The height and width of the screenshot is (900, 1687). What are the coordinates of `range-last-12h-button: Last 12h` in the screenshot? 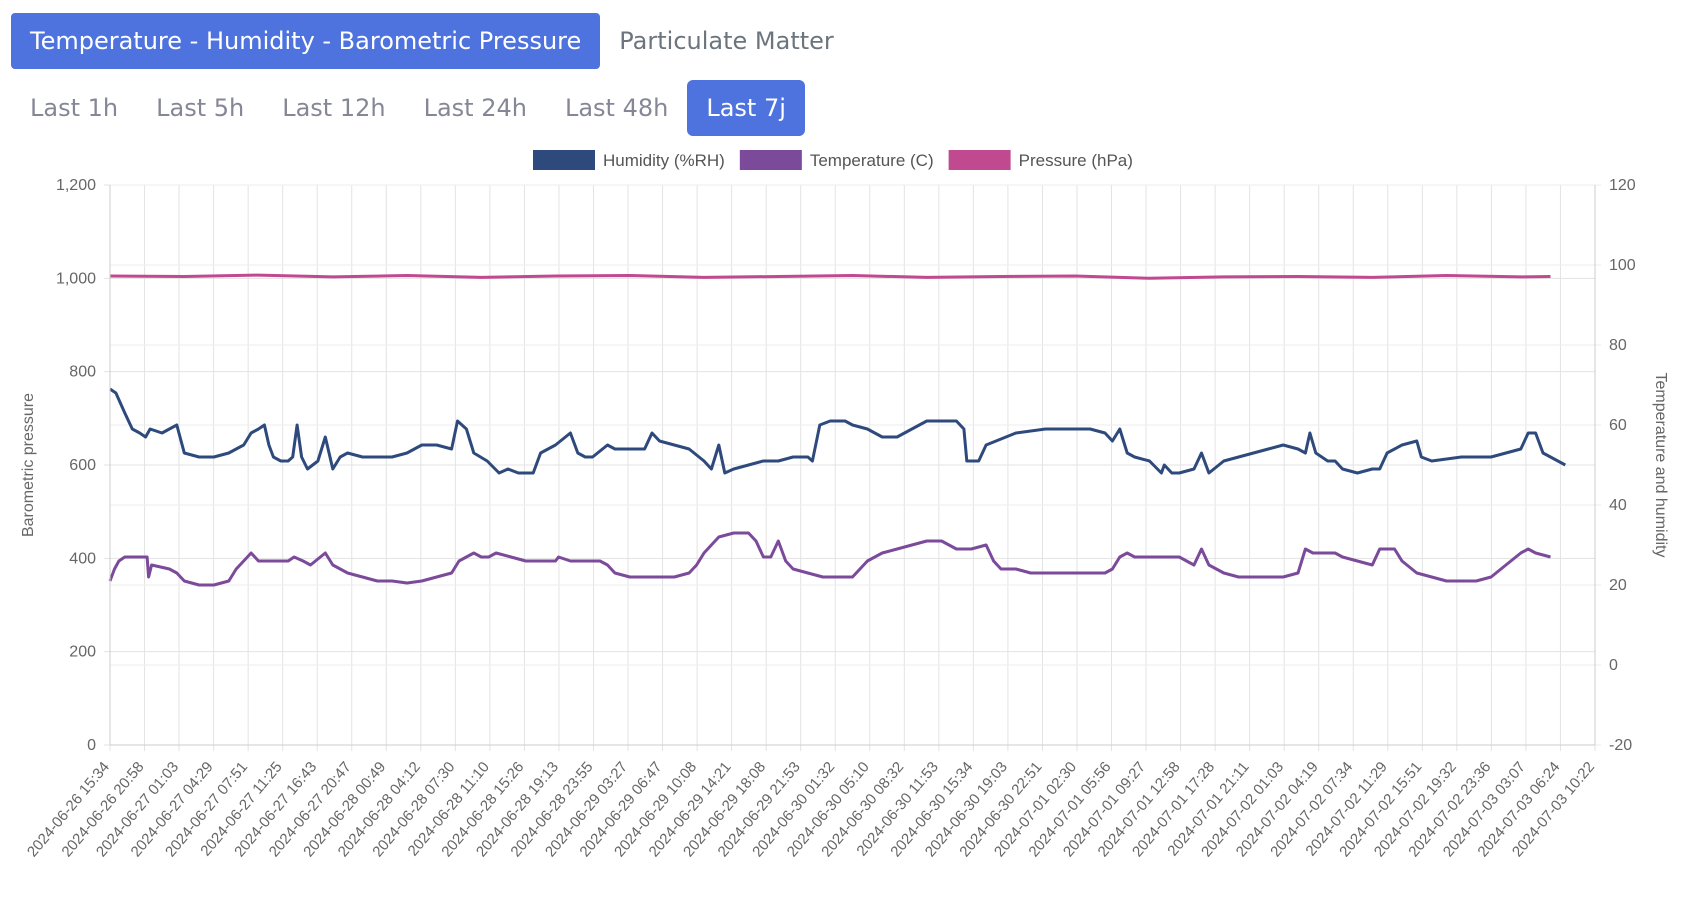 It's located at (334, 108).